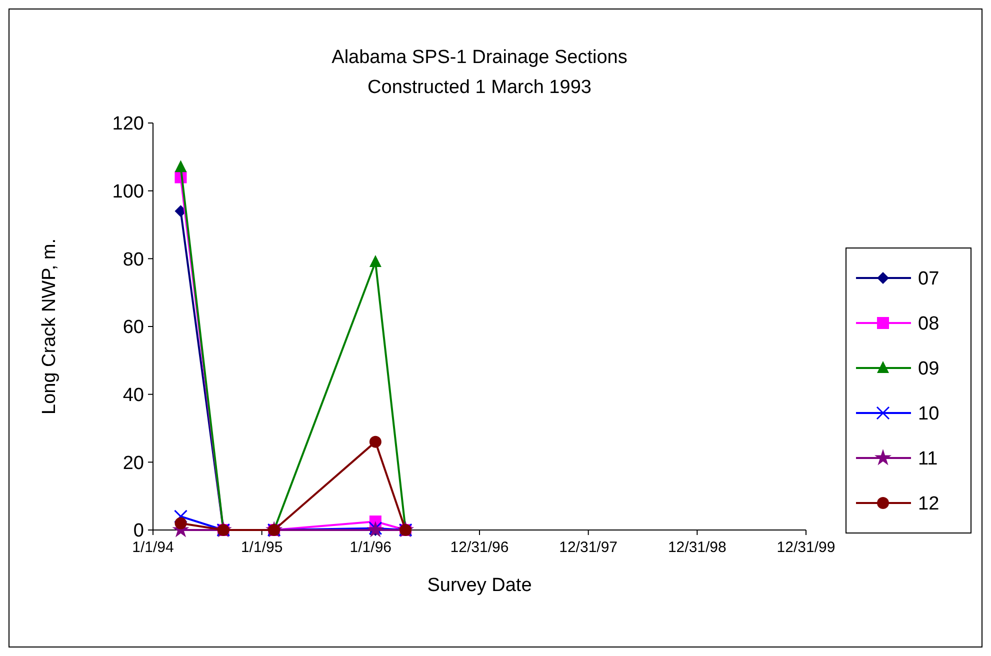  Describe the element at coordinates (928, 459) in the screenshot. I see `legend-label: 11` at that location.